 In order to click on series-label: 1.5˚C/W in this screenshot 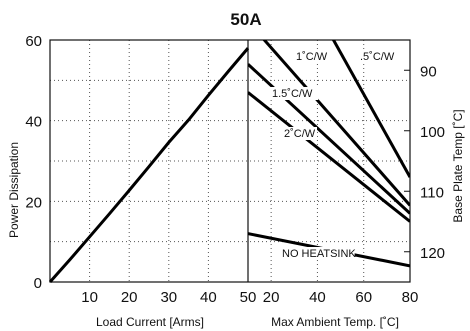, I will do `click(292, 94)`.